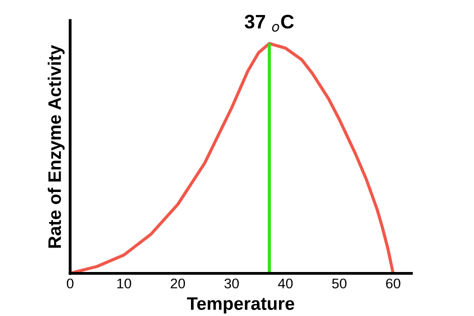  What do you see at coordinates (240, 305) in the screenshot?
I see `x-axis-title: Temperature` at bounding box center [240, 305].